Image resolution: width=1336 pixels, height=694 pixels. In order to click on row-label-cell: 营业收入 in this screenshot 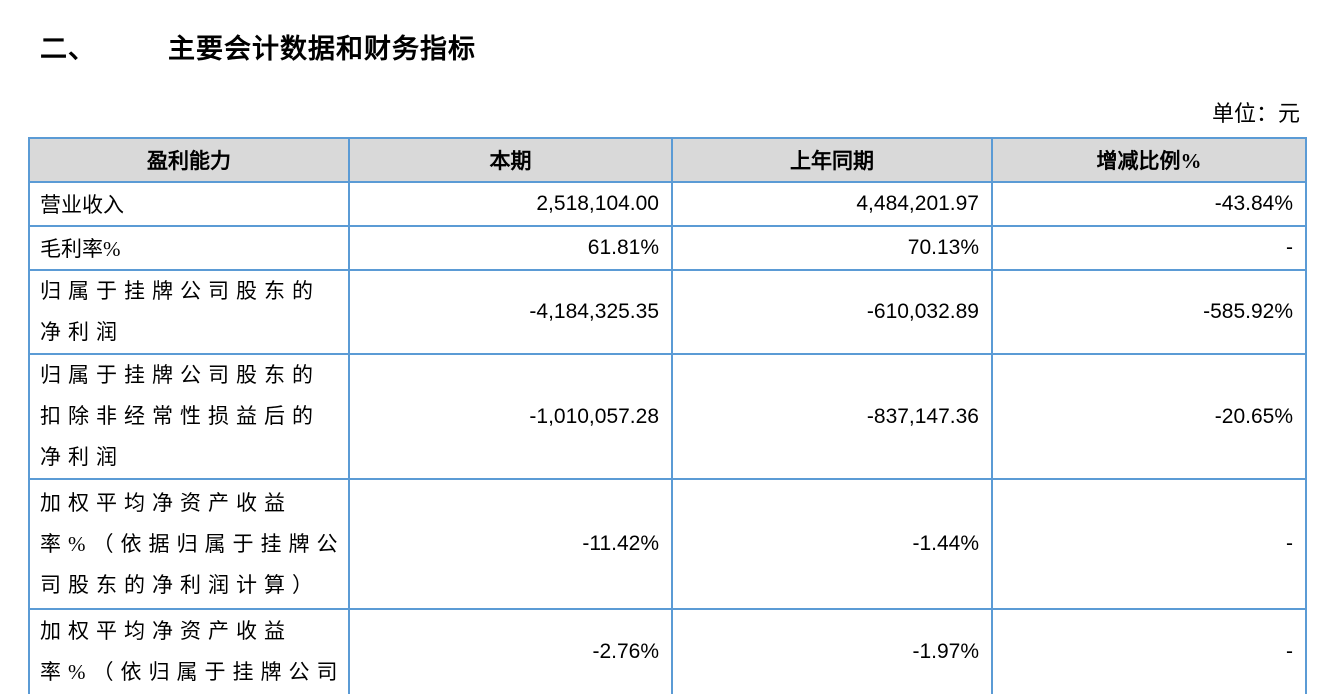, I will do `click(189, 204)`.